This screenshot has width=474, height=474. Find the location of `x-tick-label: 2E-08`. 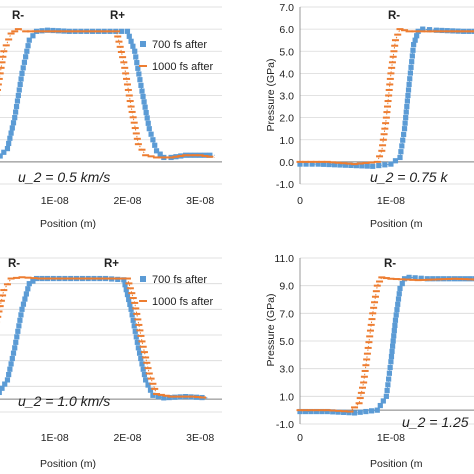

x-tick-label: 2E-08 is located at coordinates (127, 438).